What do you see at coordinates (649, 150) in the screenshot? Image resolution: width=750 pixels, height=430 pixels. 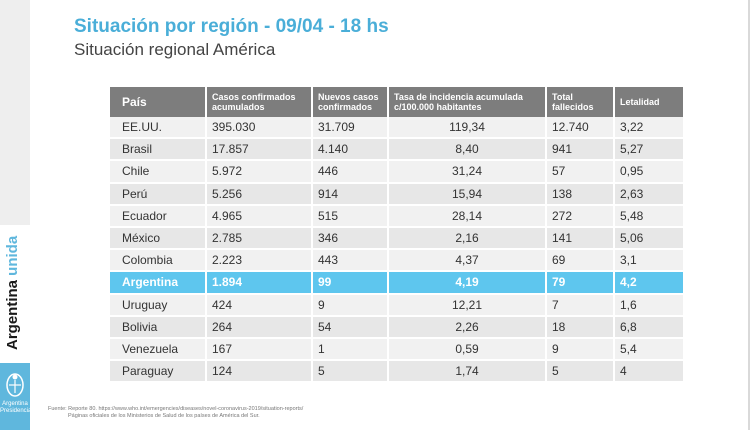 I see `cell-lethality: 5,27` at bounding box center [649, 150].